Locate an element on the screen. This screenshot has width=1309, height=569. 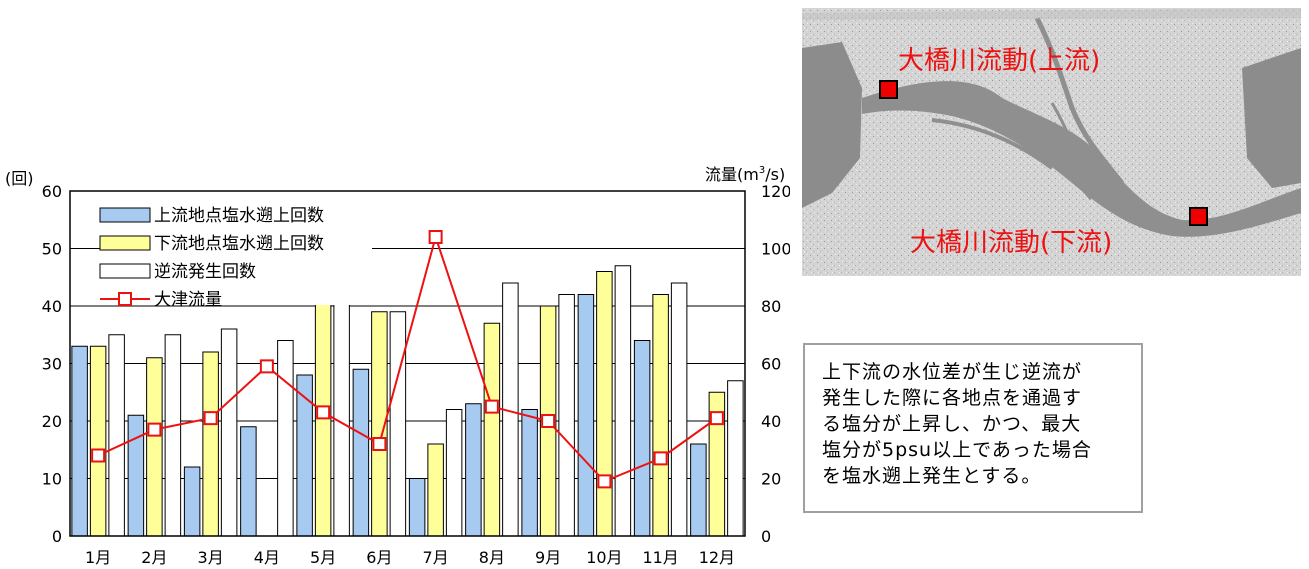
legend-label: 上流地点塩水遡上回数 is located at coordinates (239, 216).